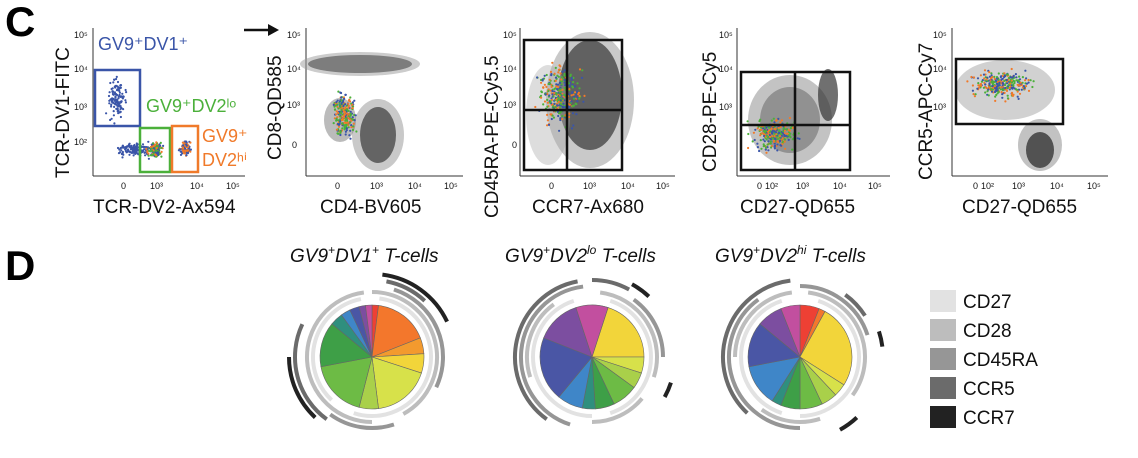 The image size is (1138, 458). What do you see at coordinates (261, 30) in the screenshot?
I see `arrow-icon` at bounding box center [261, 30].